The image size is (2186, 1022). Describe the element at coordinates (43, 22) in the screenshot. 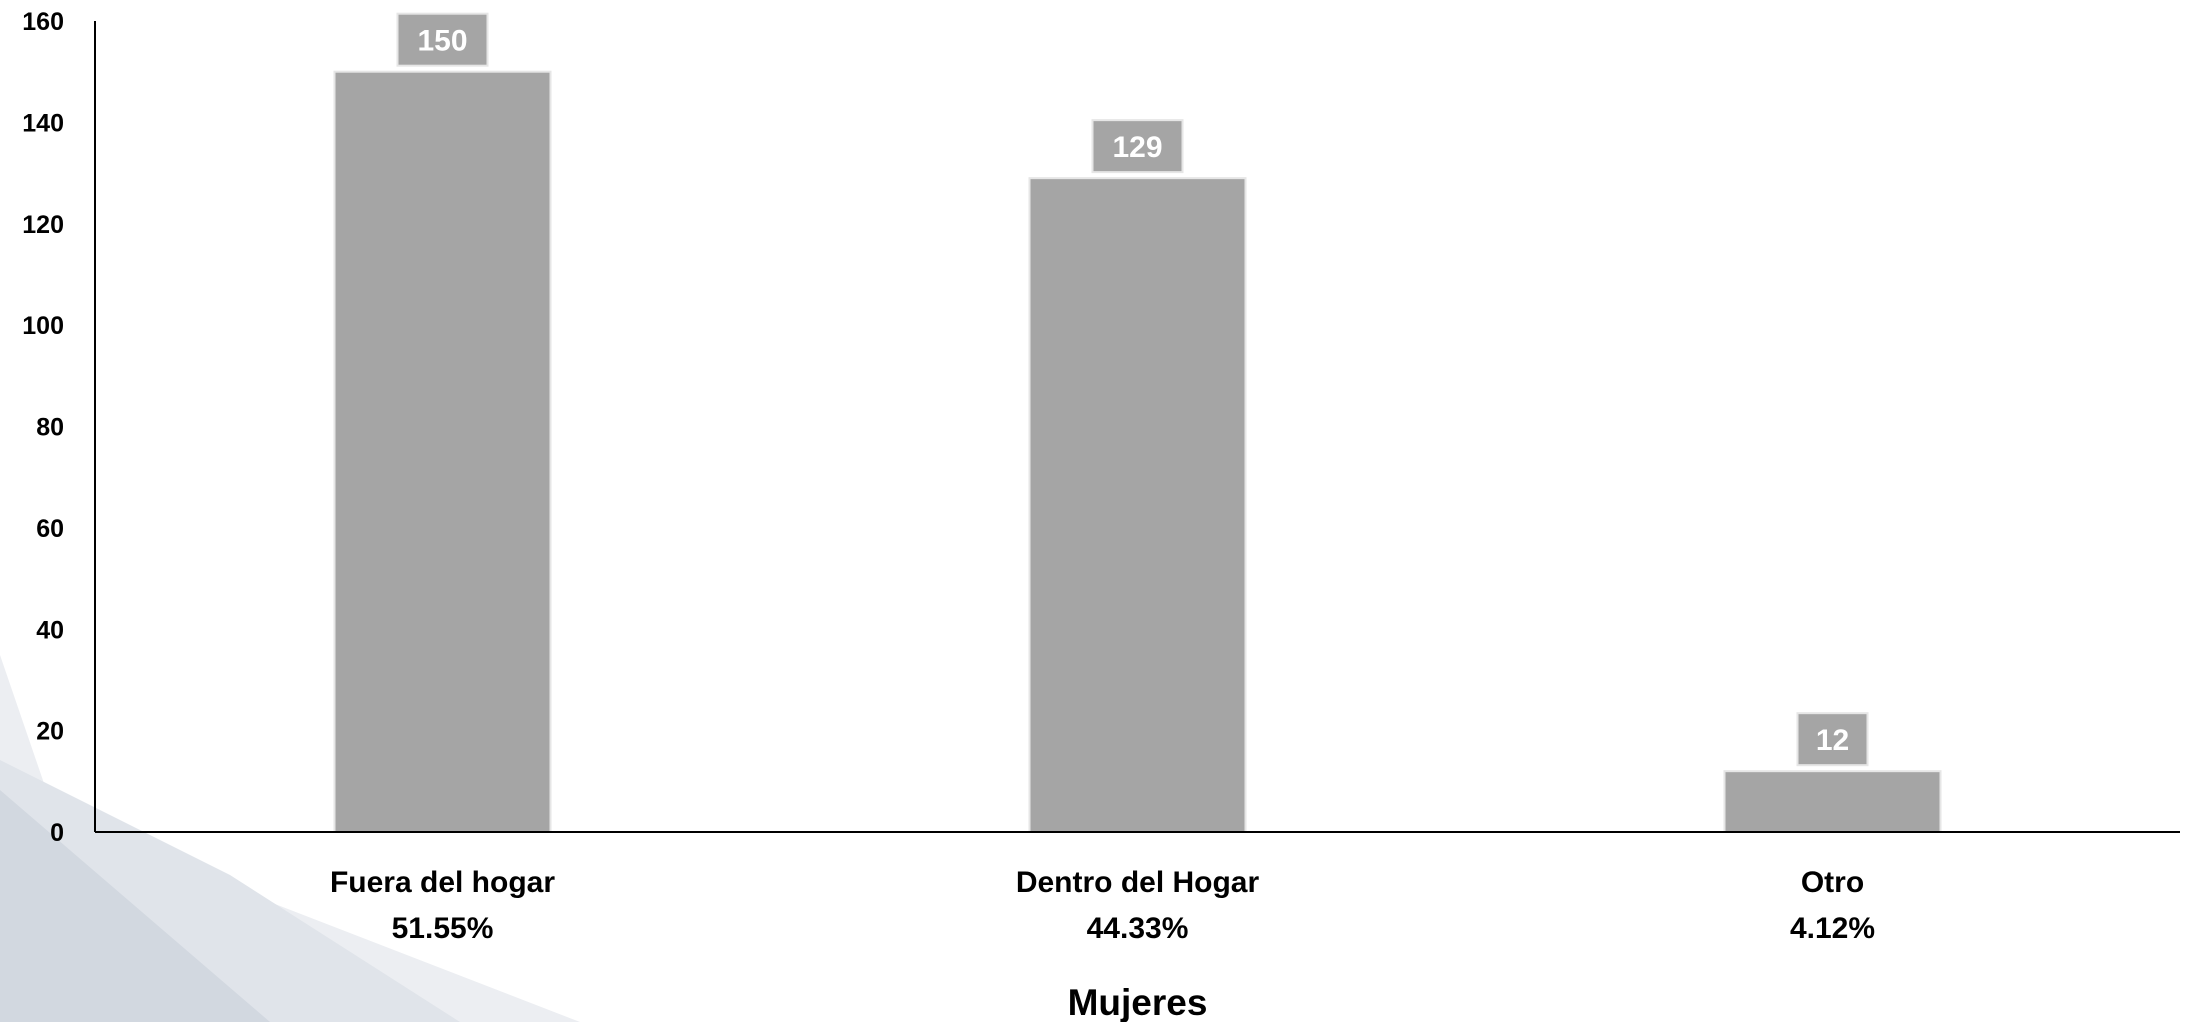

I see `y-tick-label: 160` at that location.